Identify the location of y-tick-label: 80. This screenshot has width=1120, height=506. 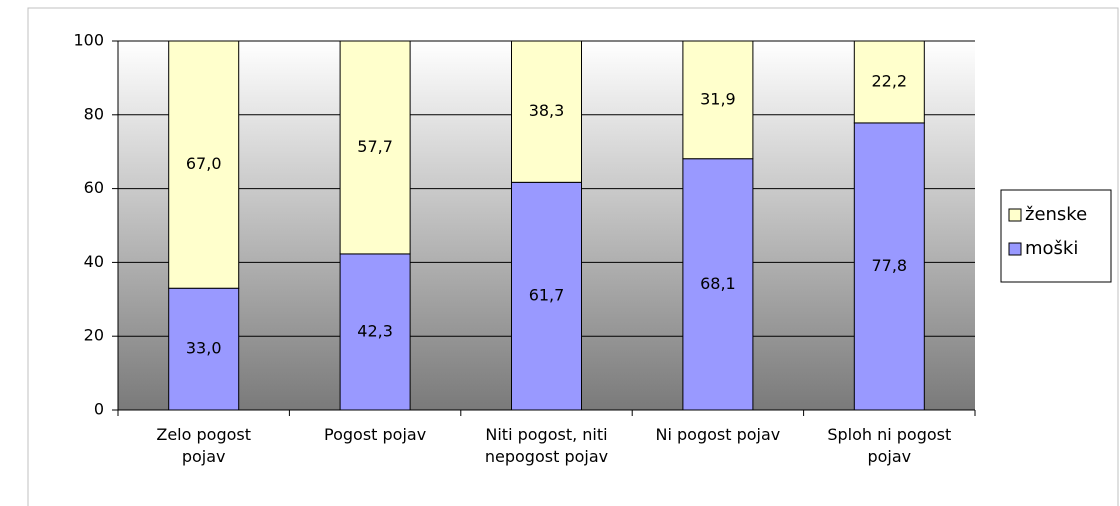
(94, 113).